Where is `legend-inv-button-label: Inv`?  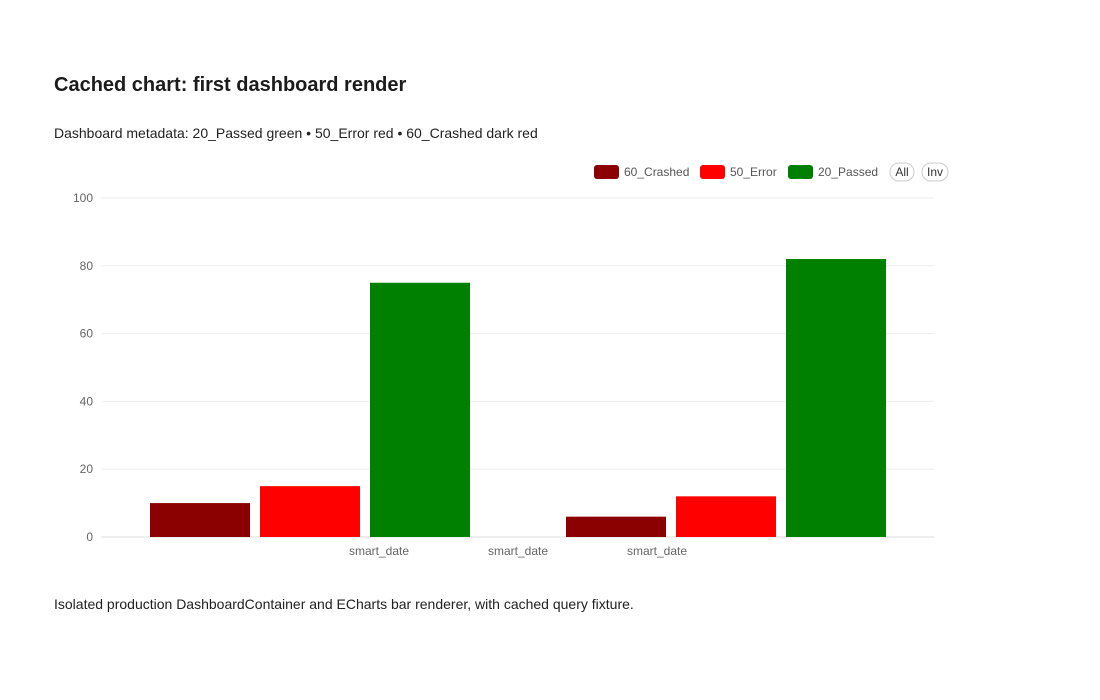 legend-inv-button-label: Inv is located at coordinates (935, 172).